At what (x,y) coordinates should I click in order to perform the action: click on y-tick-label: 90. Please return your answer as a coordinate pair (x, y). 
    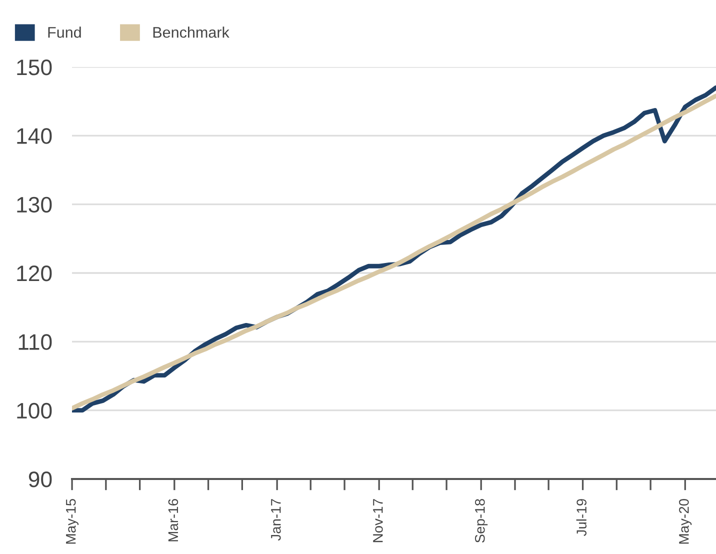
    Looking at the image, I should click on (40, 480).